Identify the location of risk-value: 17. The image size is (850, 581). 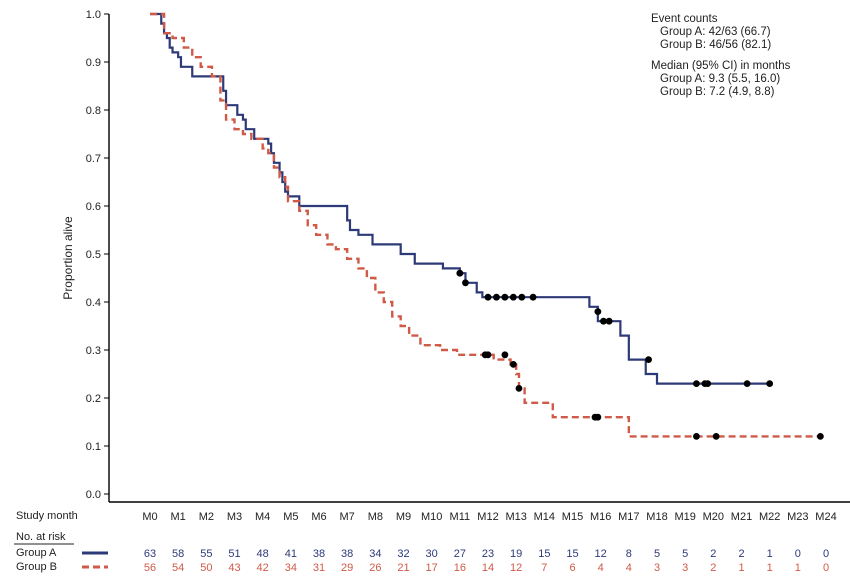
(432, 568).